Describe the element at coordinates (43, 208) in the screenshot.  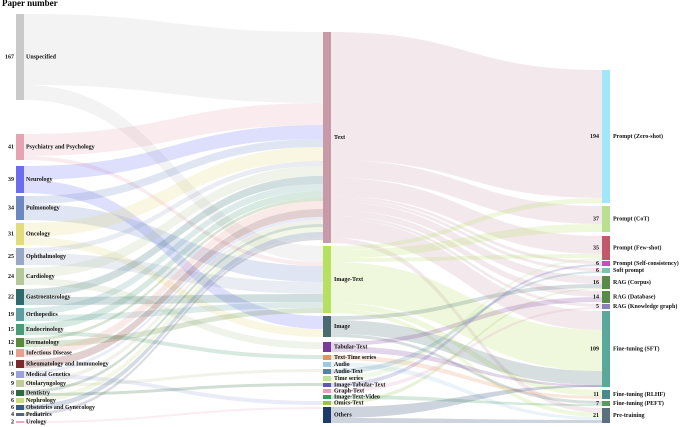
I see `label-pulmonology: Pulmonology` at that location.